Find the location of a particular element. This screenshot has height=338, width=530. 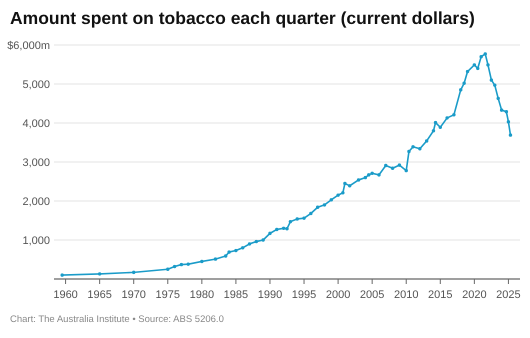

x-tick-label: 1960 is located at coordinates (65, 295).